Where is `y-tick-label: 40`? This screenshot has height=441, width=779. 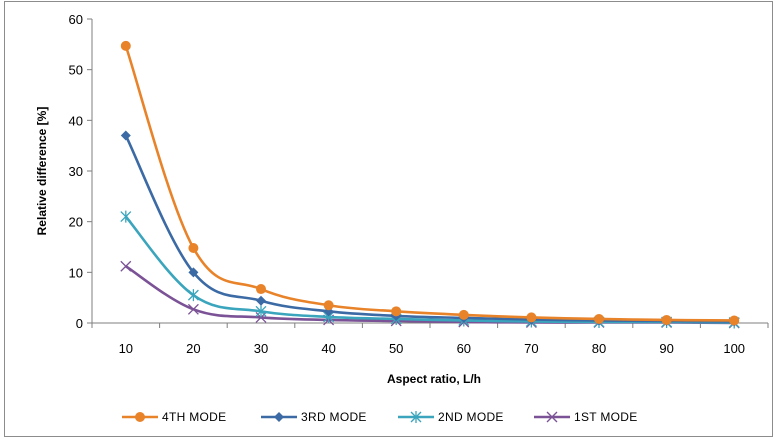 y-tick-label: 40 is located at coordinates (76, 120).